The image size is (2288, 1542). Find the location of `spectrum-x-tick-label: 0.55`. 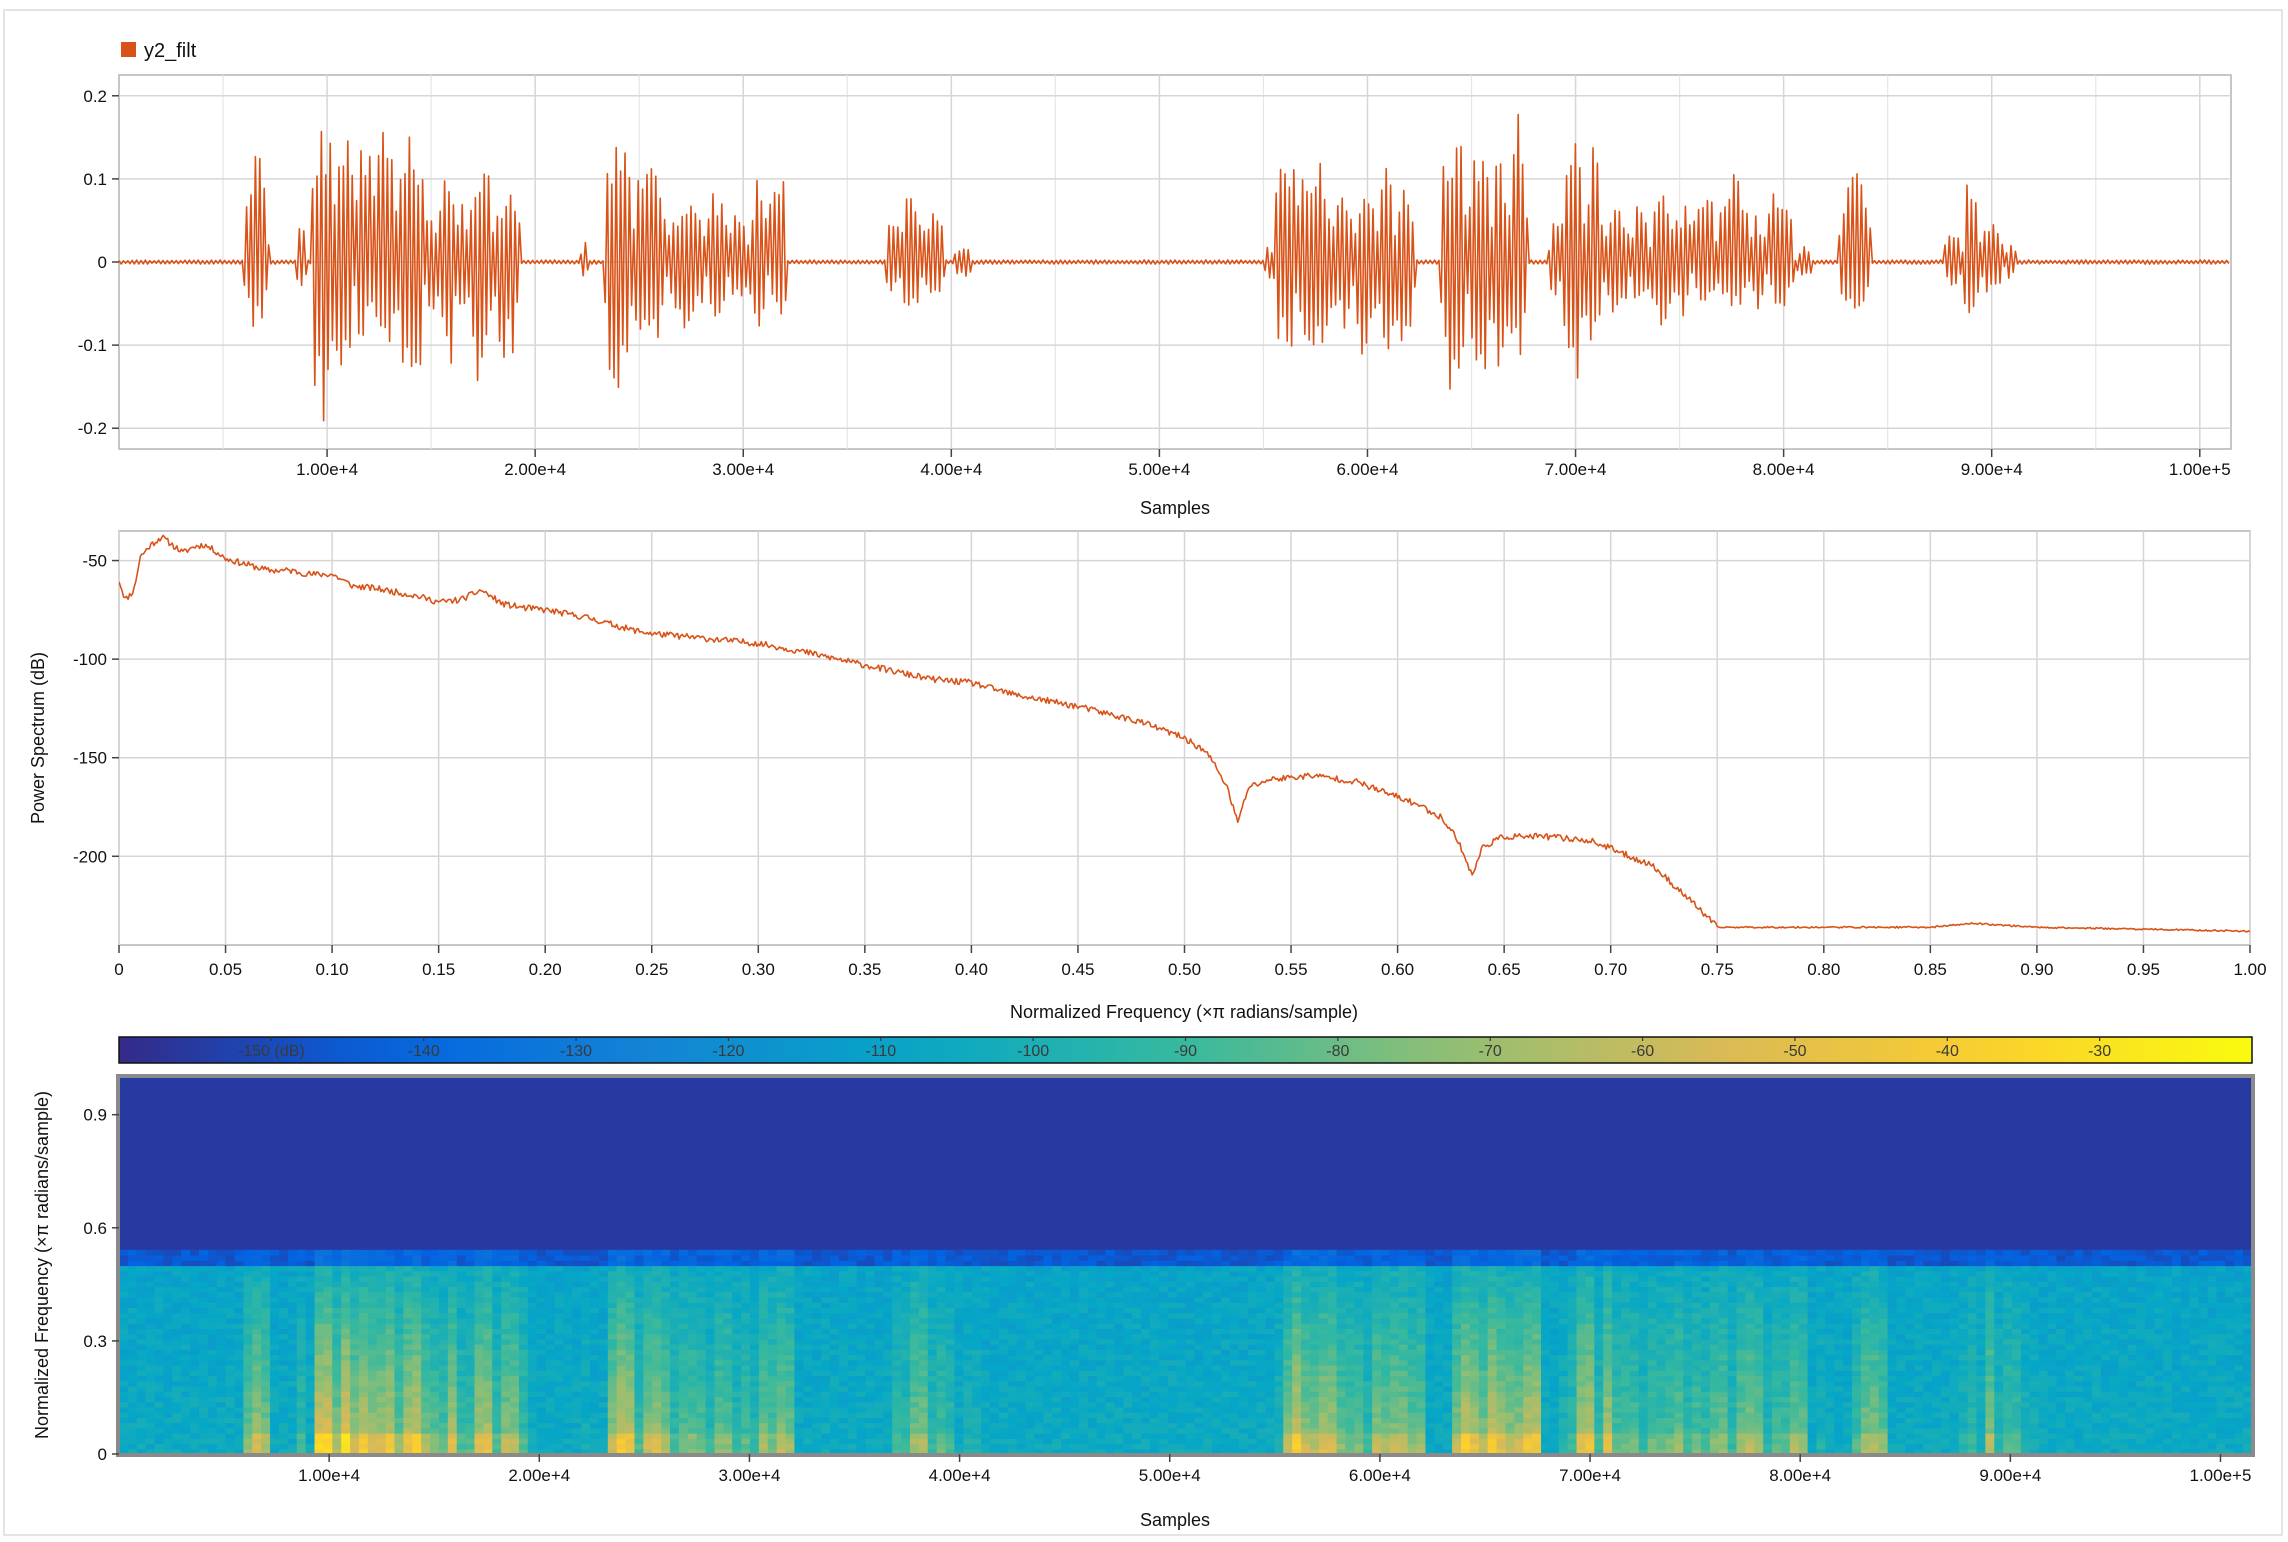

spectrum-x-tick-label: 0.55 is located at coordinates (1291, 969).